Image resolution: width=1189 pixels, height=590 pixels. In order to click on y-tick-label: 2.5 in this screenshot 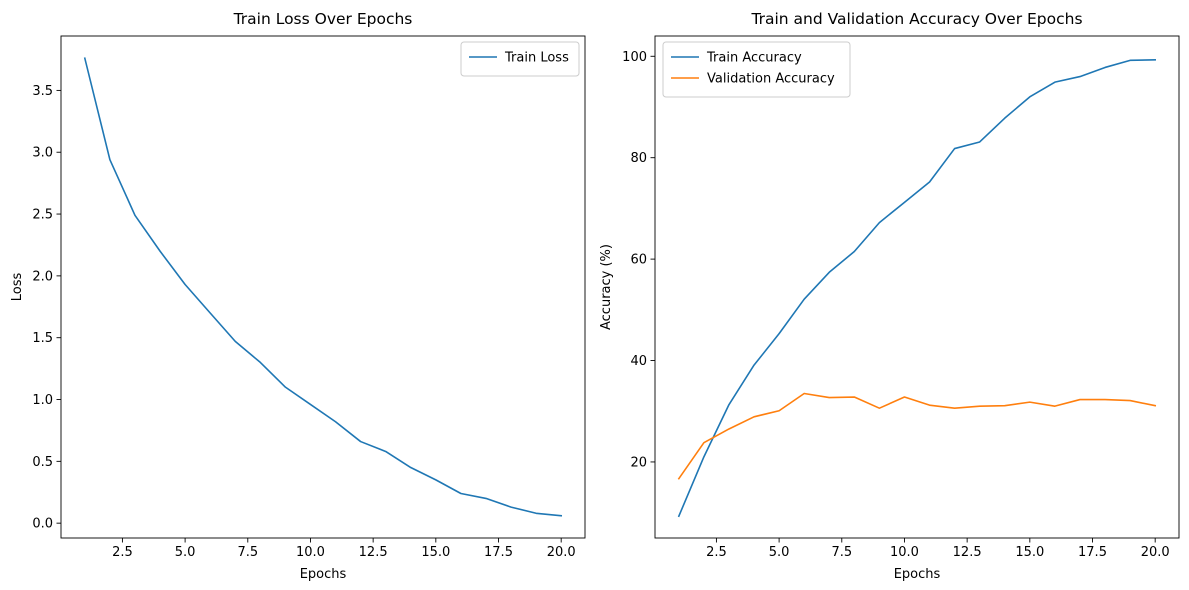, I will do `click(42, 215)`.